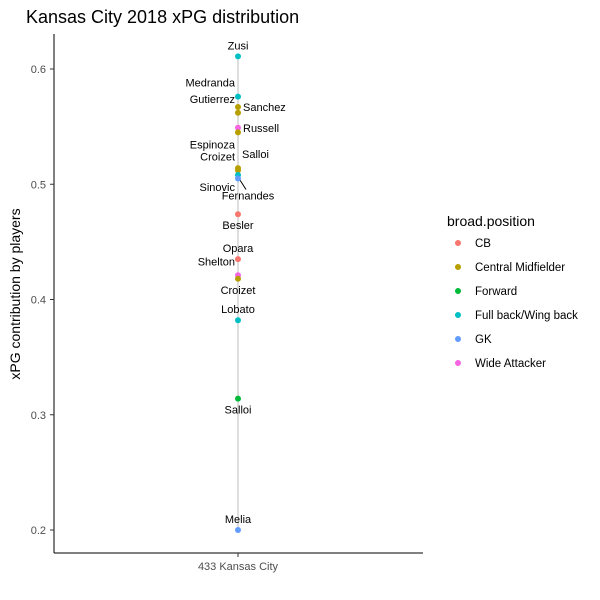 The image size is (600, 600). I want to click on y-tick-label: 0.5, so click(38, 185).